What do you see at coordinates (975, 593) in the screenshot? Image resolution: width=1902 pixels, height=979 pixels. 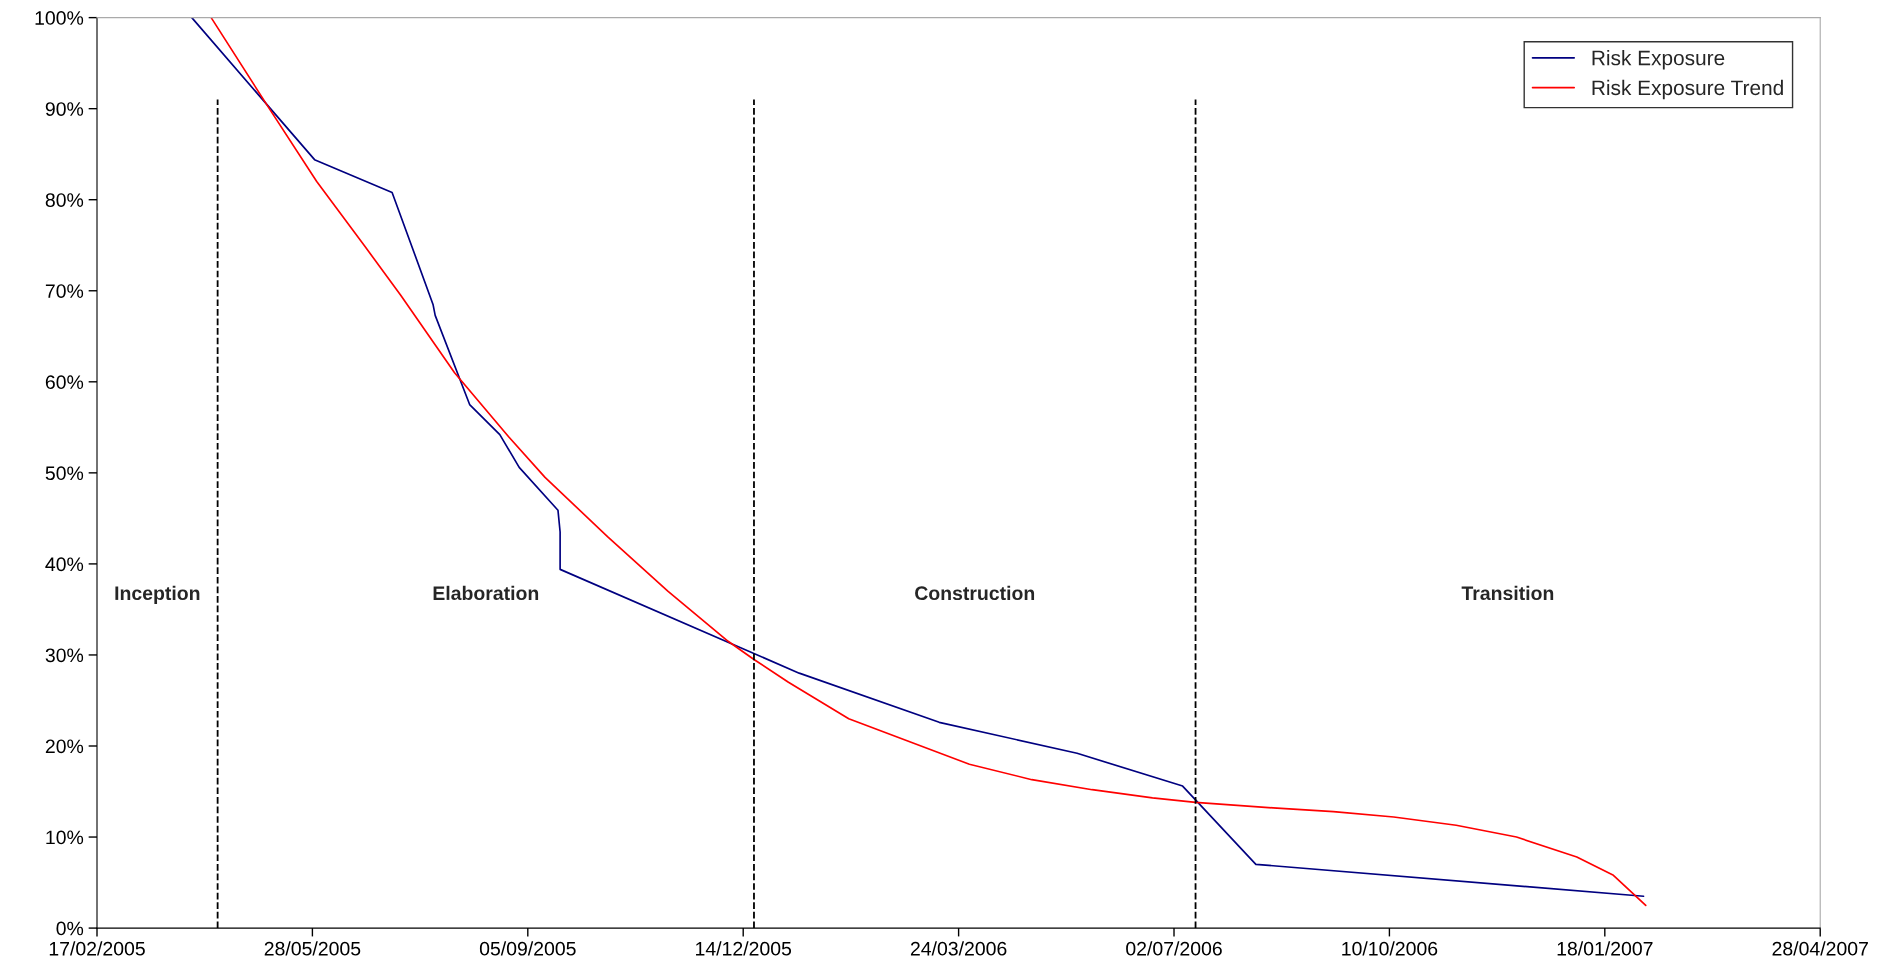 I see `annotation: Construction` at bounding box center [975, 593].